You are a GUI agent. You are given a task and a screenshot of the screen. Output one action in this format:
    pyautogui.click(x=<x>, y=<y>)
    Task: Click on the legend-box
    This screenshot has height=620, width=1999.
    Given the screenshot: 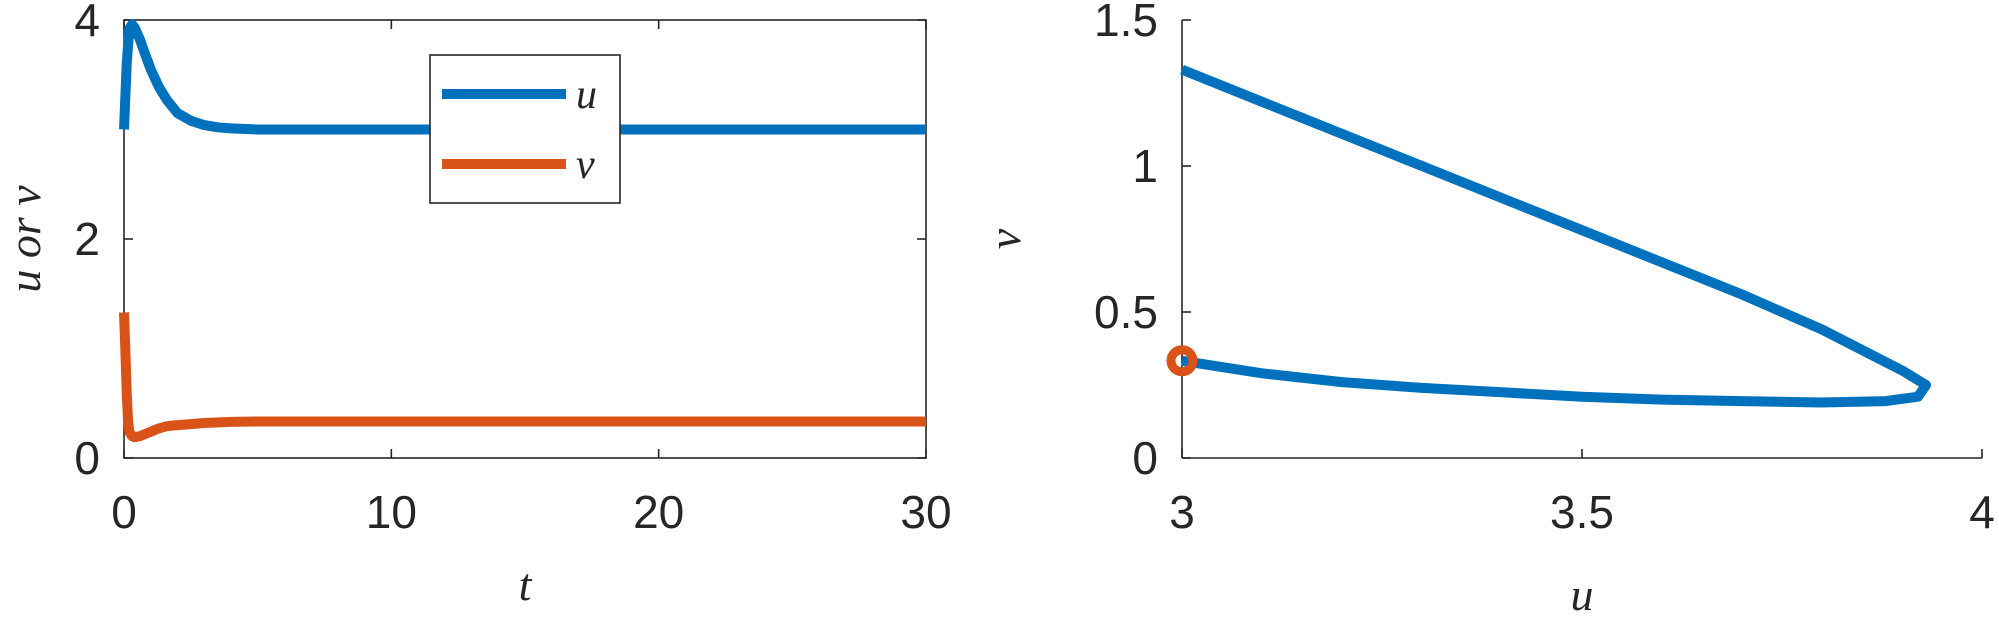 What is the action you would take?
    pyautogui.click(x=525, y=129)
    